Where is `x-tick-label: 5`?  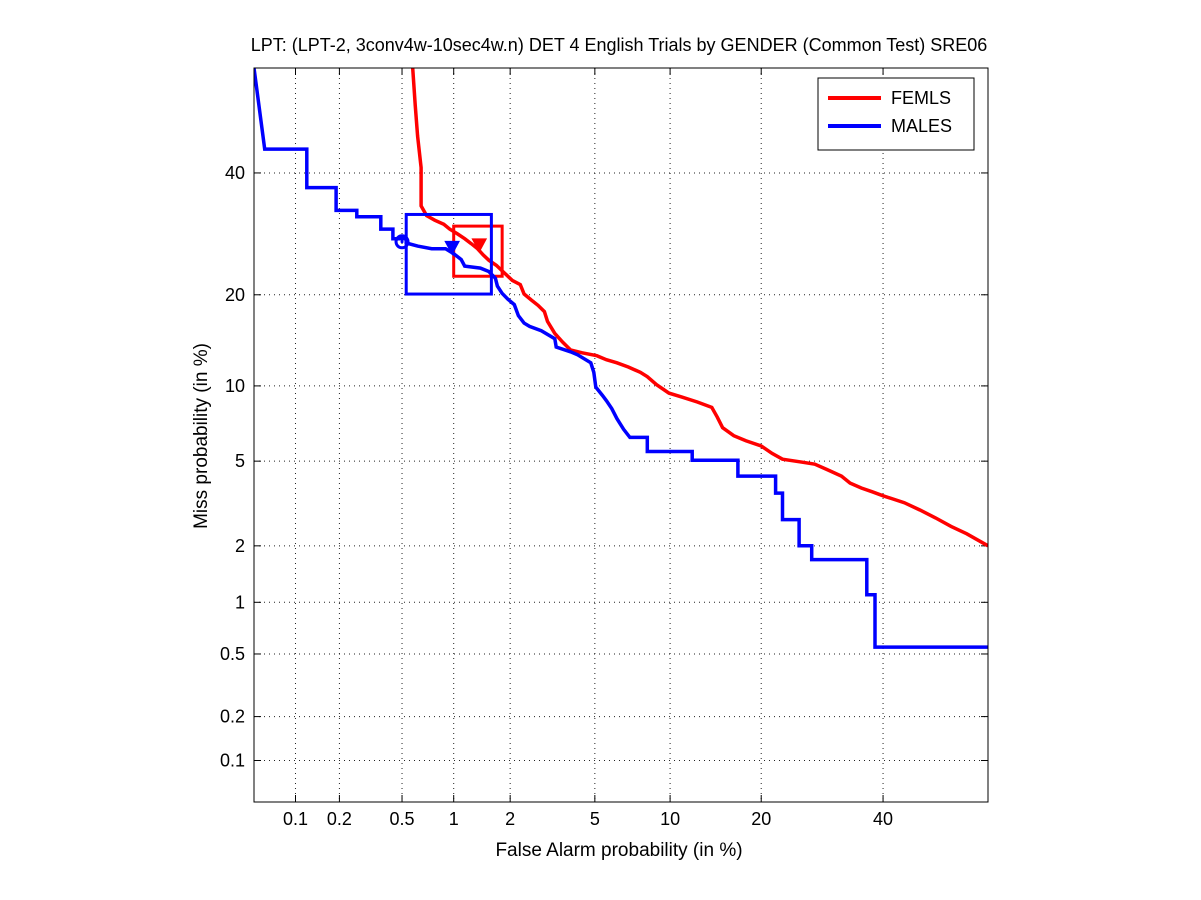 x-tick-label: 5 is located at coordinates (595, 819).